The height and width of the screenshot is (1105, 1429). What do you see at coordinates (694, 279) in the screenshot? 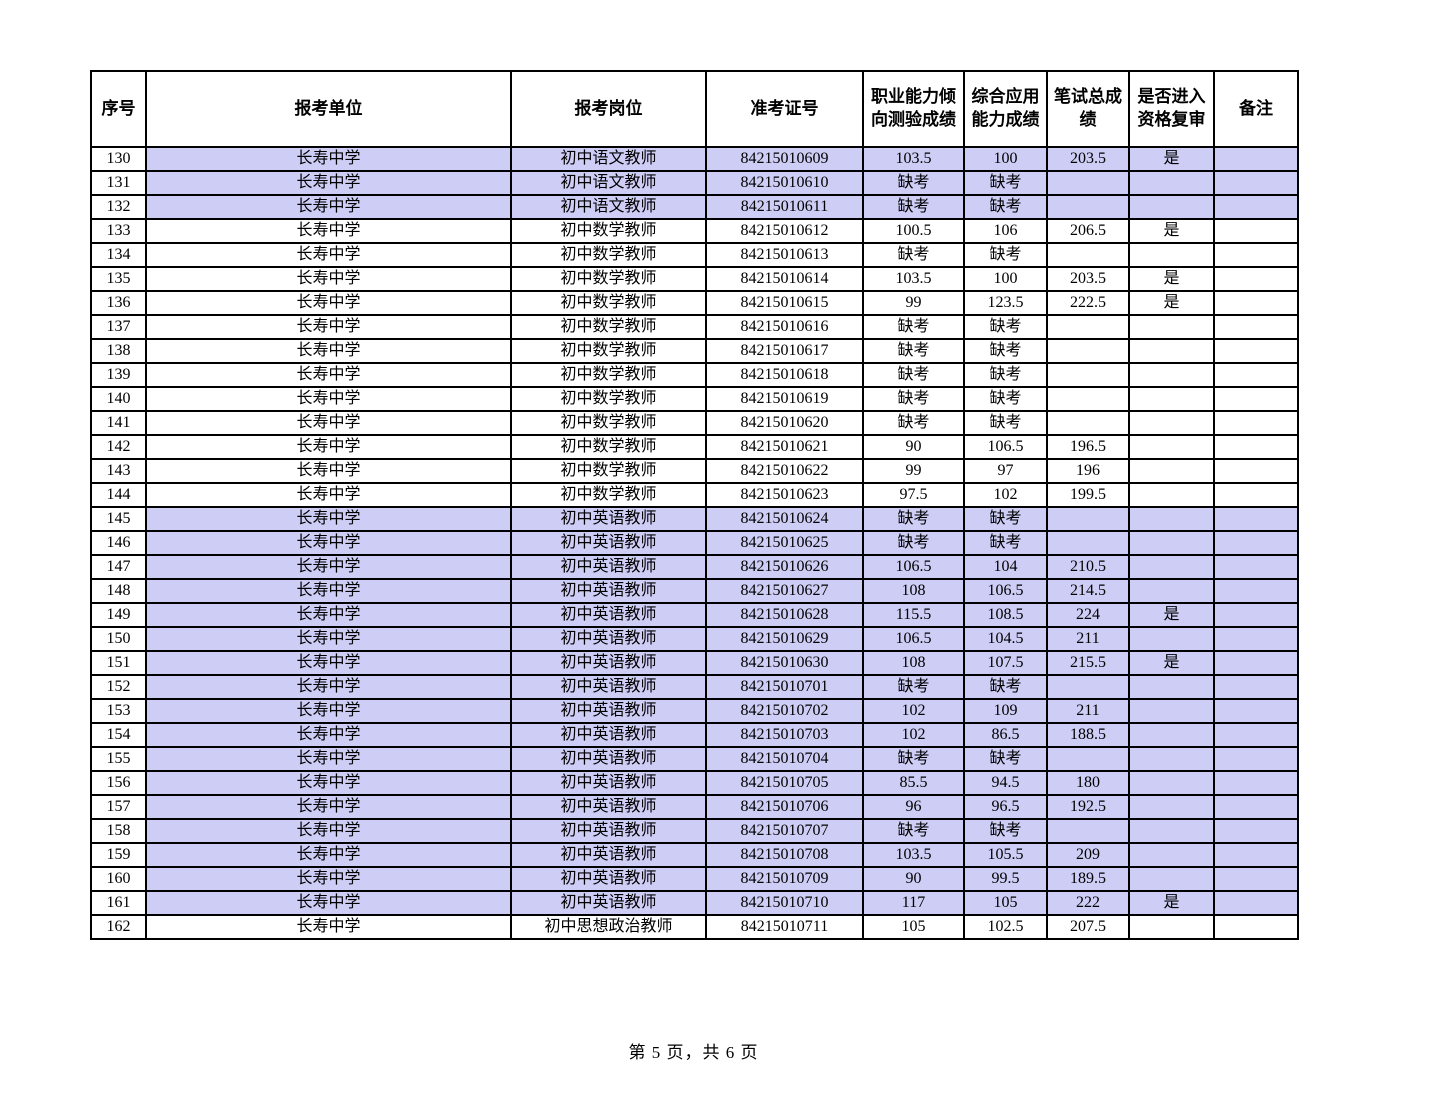
I see `table-row: 135 长寿中学 初中数学教师 84215010614 103.5 100 203.5 是` at bounding box center [694, 279].